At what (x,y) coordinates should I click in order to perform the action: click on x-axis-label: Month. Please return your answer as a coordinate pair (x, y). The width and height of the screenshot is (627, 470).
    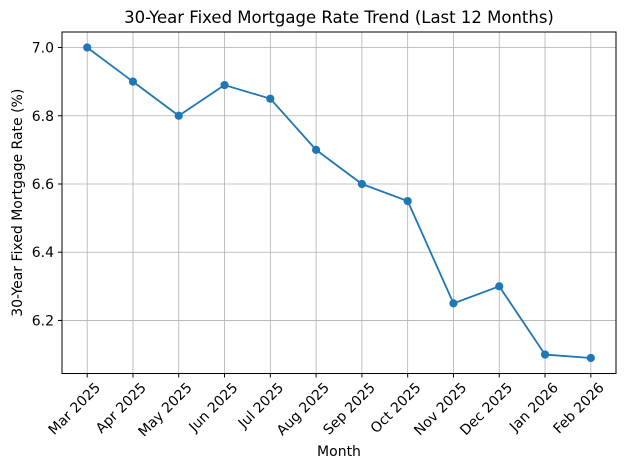
    Looking at the image, I should click on (339, 452).